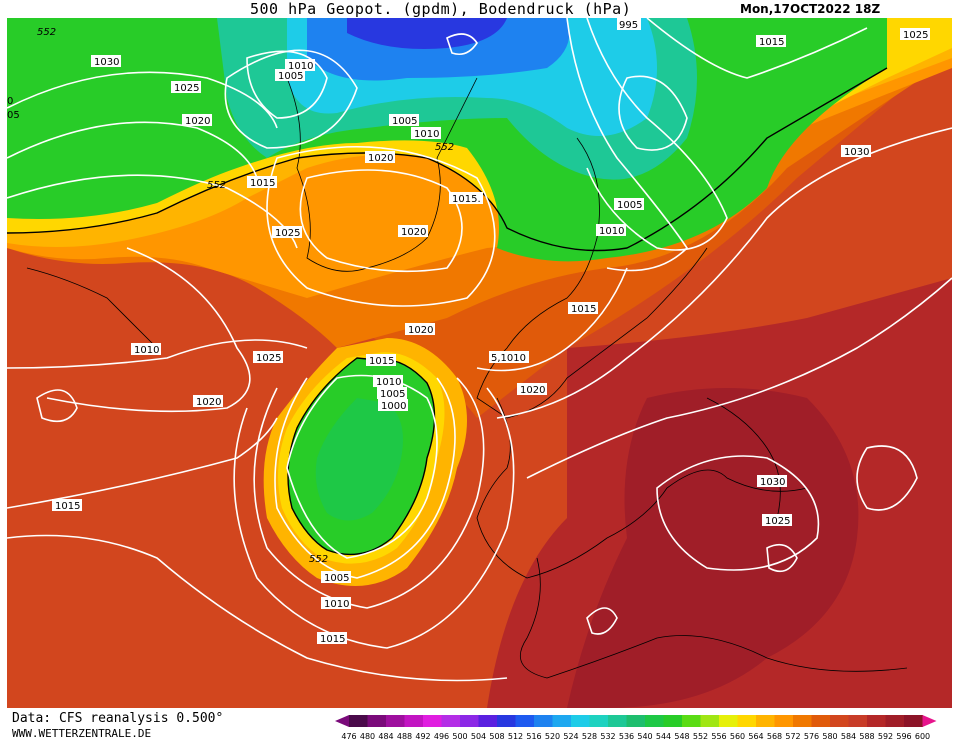  I want to click on isobar-label: 995, so click(628, 25).